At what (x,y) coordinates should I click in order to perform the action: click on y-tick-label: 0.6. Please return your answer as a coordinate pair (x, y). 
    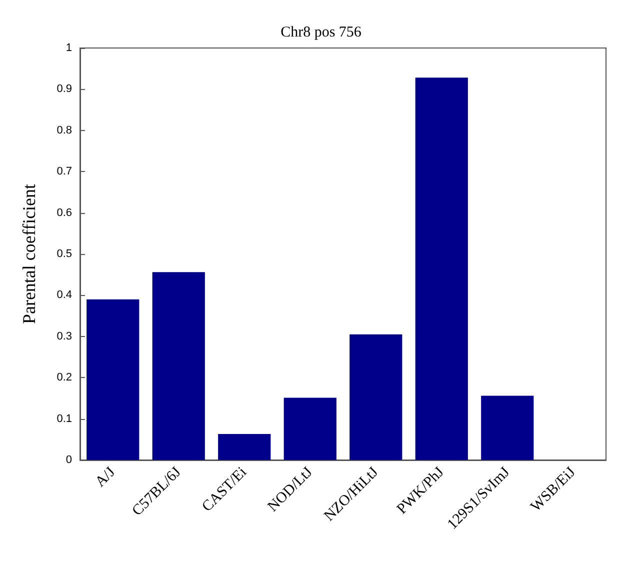
    Looking at the image, I should click on (64, 212).